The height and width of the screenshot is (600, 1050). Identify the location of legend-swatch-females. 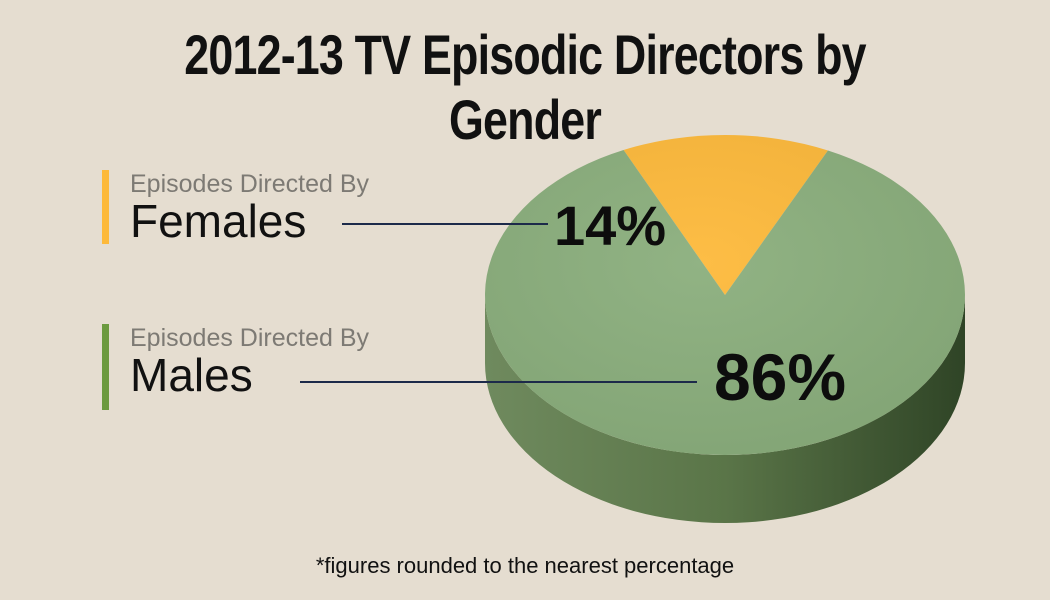
(105, 207).